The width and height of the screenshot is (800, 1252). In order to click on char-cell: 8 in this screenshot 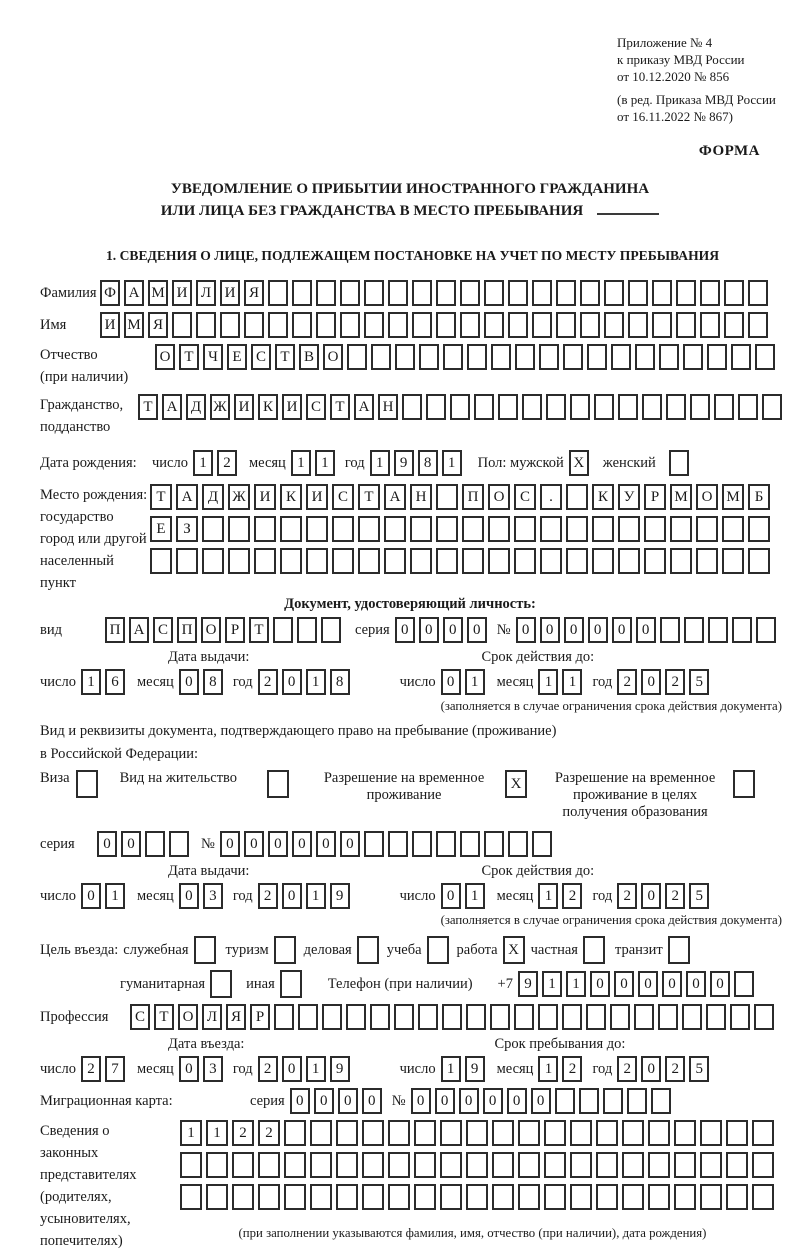, I will do `click(212, 682)`.